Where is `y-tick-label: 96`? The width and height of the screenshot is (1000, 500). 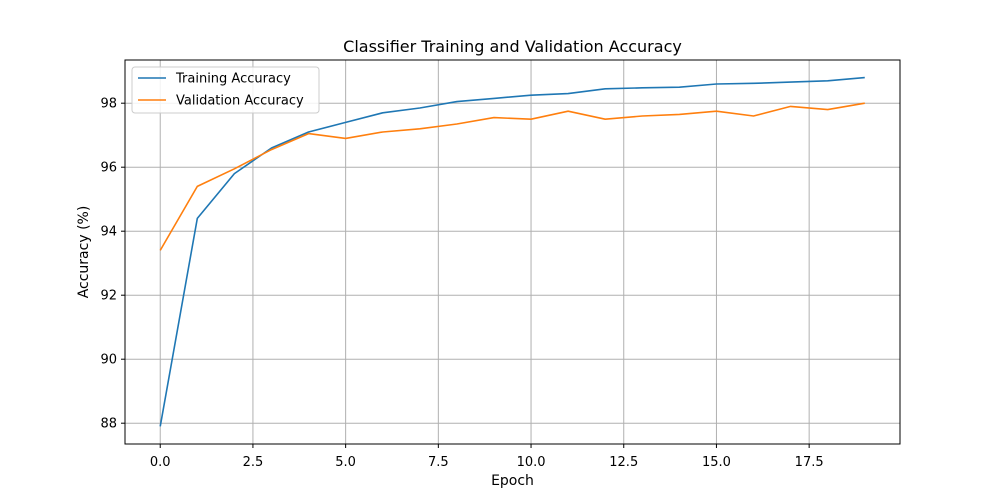 y-tick-label: 96 is located at coordinates (108, 168).